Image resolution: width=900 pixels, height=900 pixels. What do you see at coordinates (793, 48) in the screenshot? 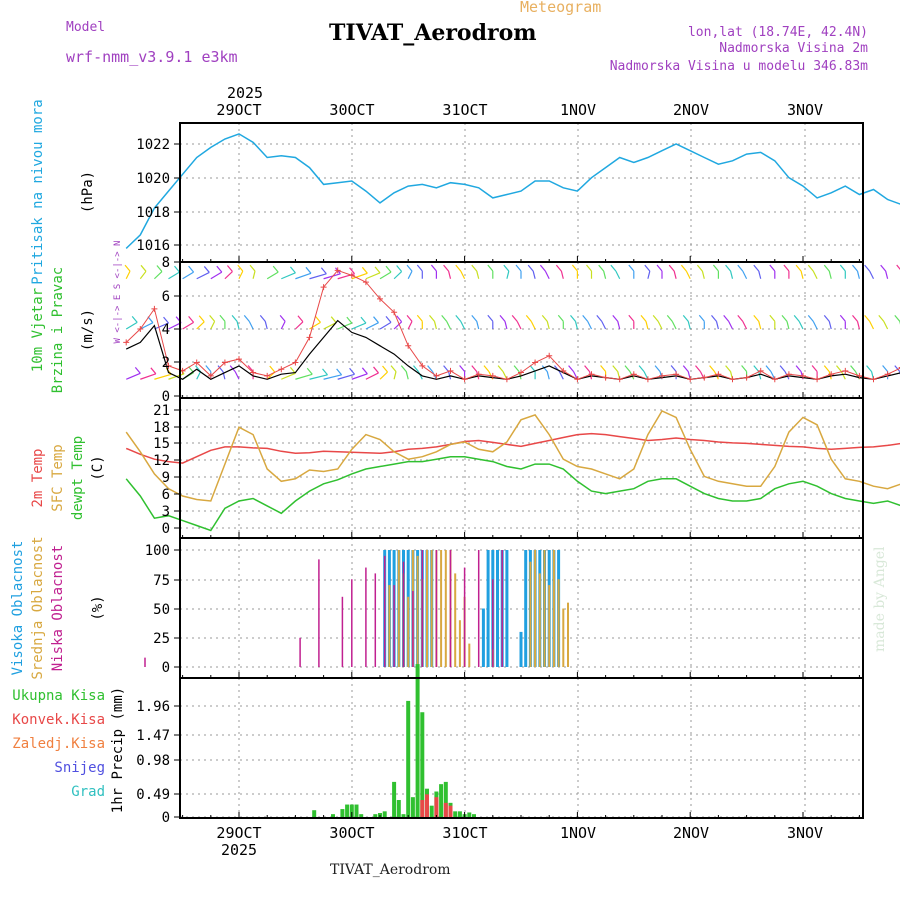
I see `elevation-label: Nadmorska Visina 2m` at bounding box center [793, 48].